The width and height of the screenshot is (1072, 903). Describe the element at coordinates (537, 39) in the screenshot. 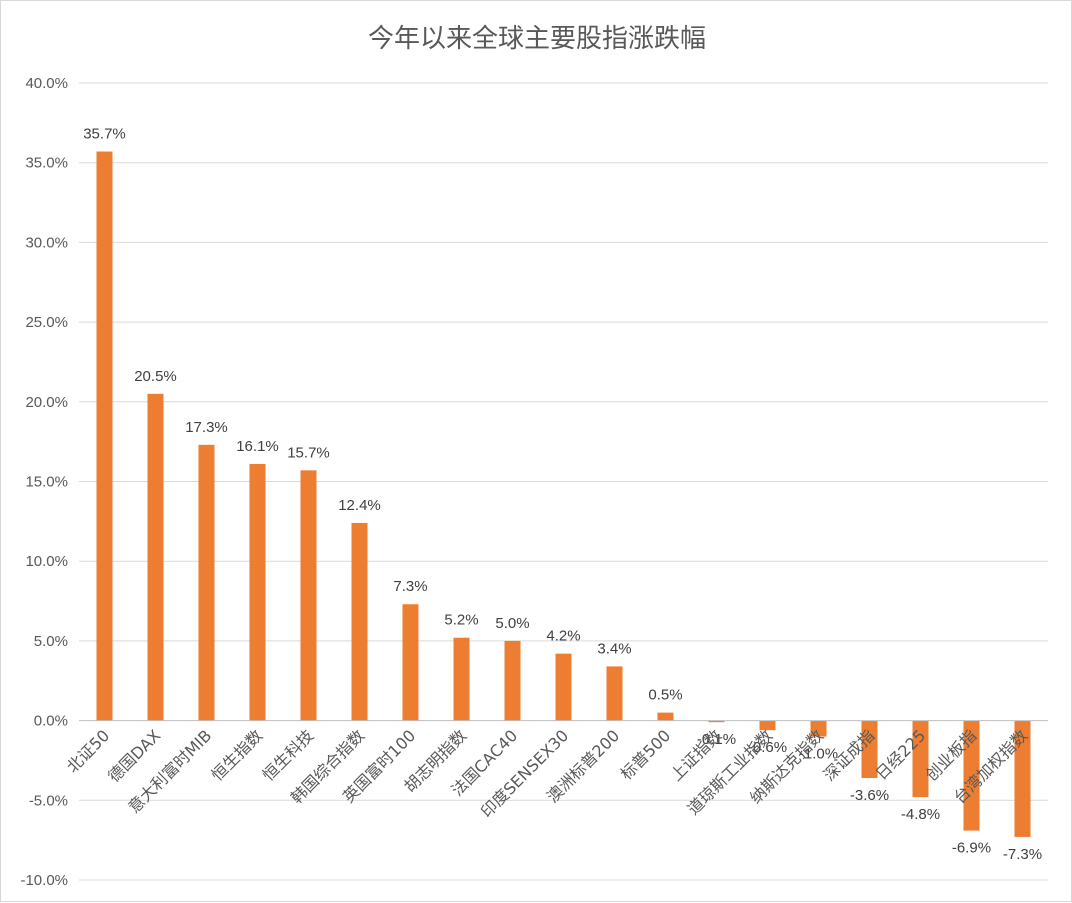

I see `chart-title: 今年以来全球主要股指涨跌幅` at that location.